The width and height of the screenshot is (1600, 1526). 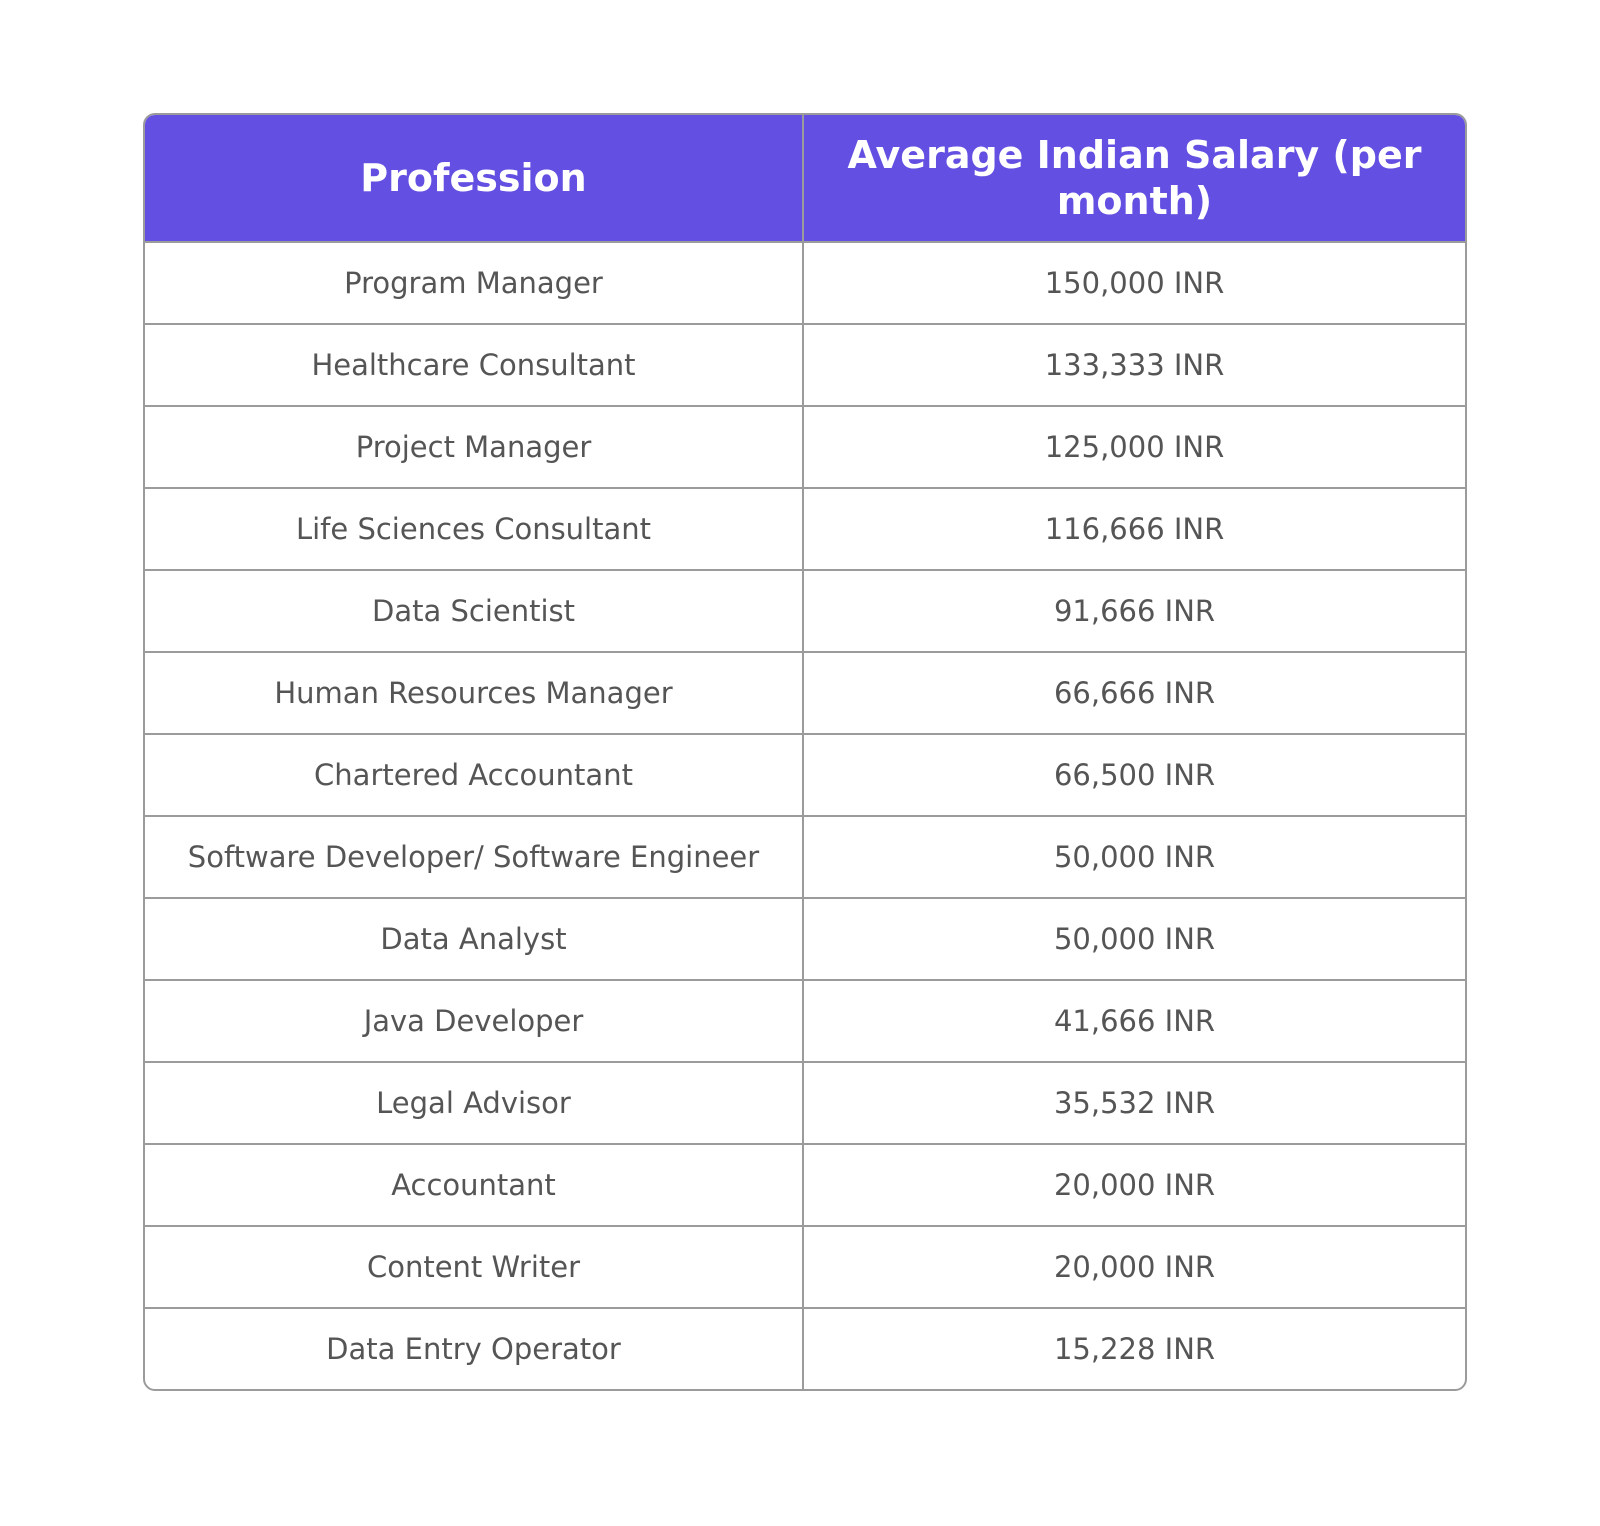 I want to click on table-row: Accountant 20,000 INR, so click(x=805, y=1184).